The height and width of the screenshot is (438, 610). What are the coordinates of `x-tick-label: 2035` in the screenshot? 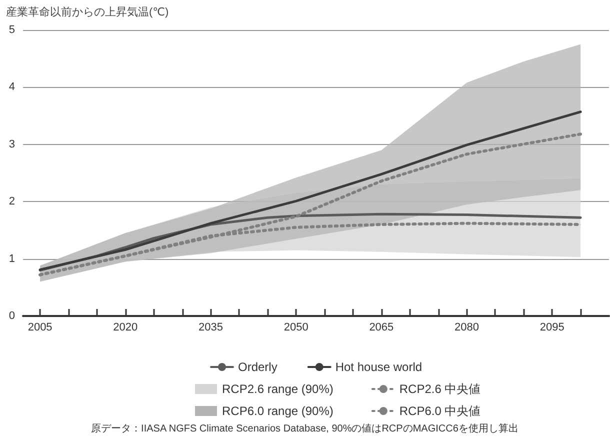 It's located at (210, 328).